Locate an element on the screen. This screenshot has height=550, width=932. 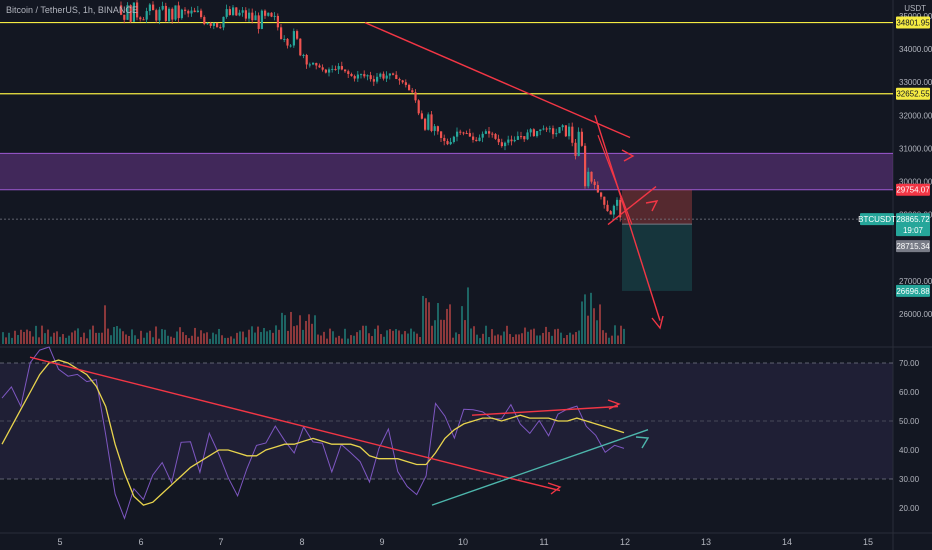
rsi-support-line is located at coordinates (540, 467).